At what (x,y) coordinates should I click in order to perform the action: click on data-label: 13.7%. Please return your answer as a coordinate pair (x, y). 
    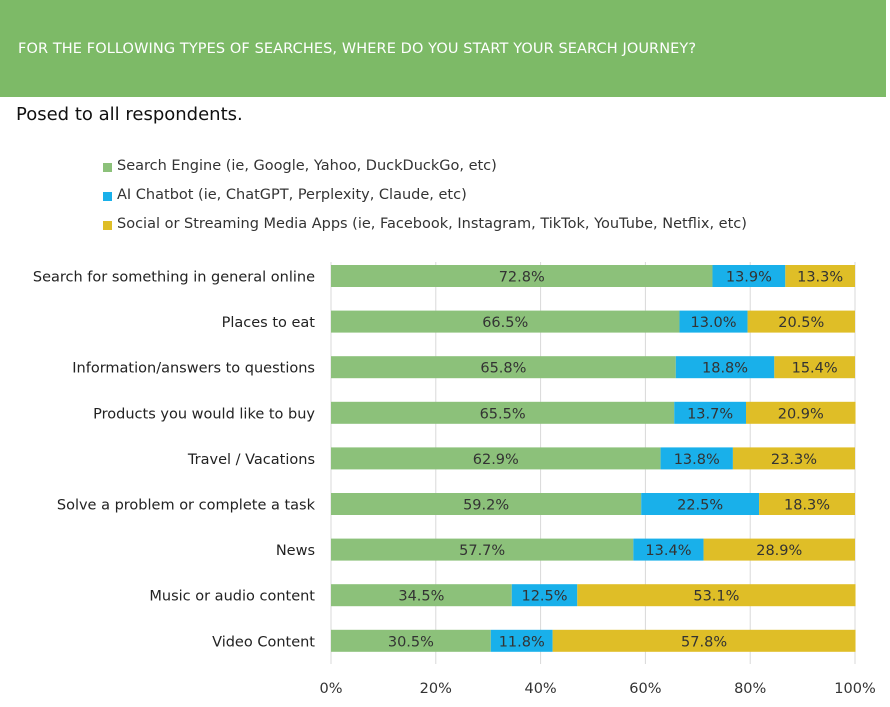
    Looking at the image, I should click on (710, 414).